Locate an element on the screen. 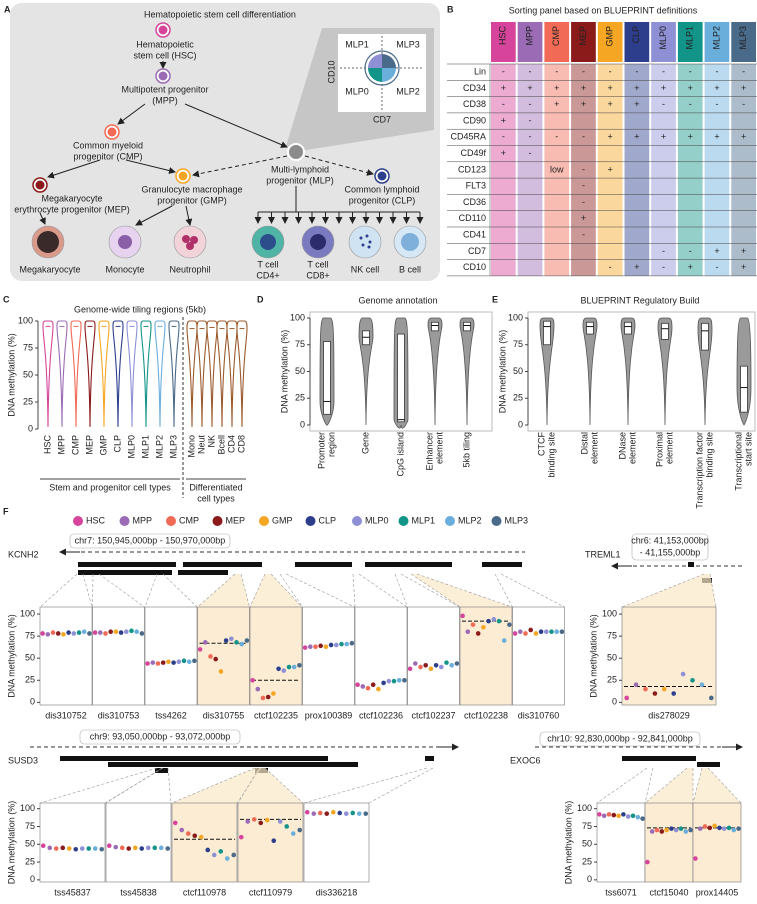 This screenshot has width=757, height=904. inset-quadrant-label: MLP3 is located at coordinates (408, 44).